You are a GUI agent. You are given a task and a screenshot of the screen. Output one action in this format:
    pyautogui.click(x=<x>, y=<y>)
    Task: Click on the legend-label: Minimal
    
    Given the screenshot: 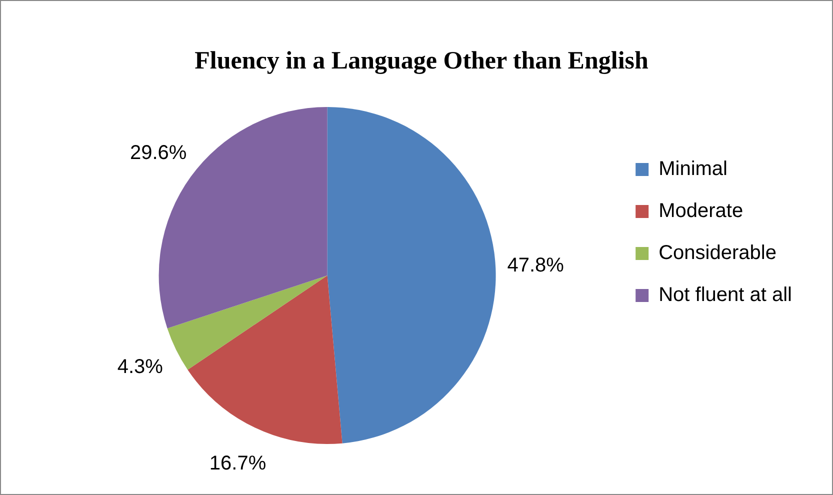 What is the action you would take?
    pyautogui.click(x=693, y=169)
    